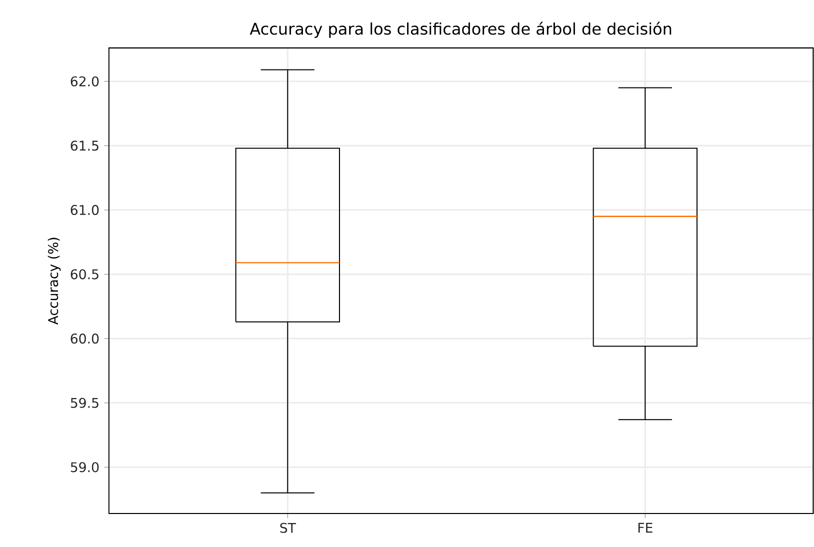 This screenshot has height=547, width=814. What do you see at coordinates (84, 403) in the screenshot?
I see `y-tick-label: 59.5` at bounding box center [84, 403].